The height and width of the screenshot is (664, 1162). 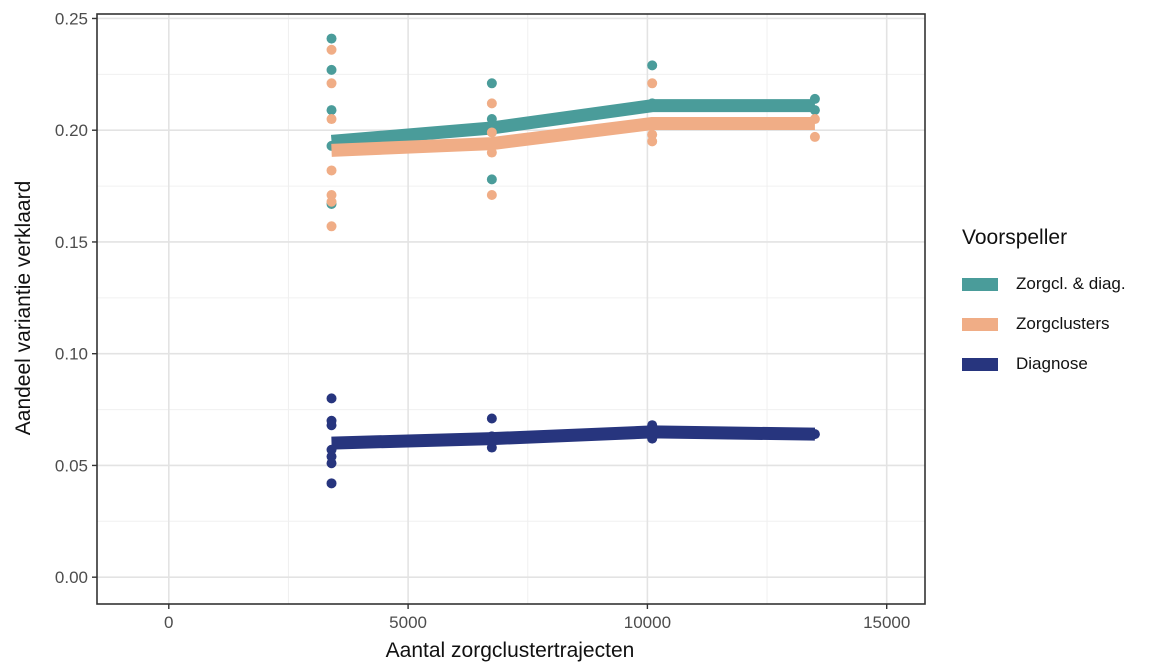 I want to click on y-tick-label: 0.10, so click(x=71, y=354).